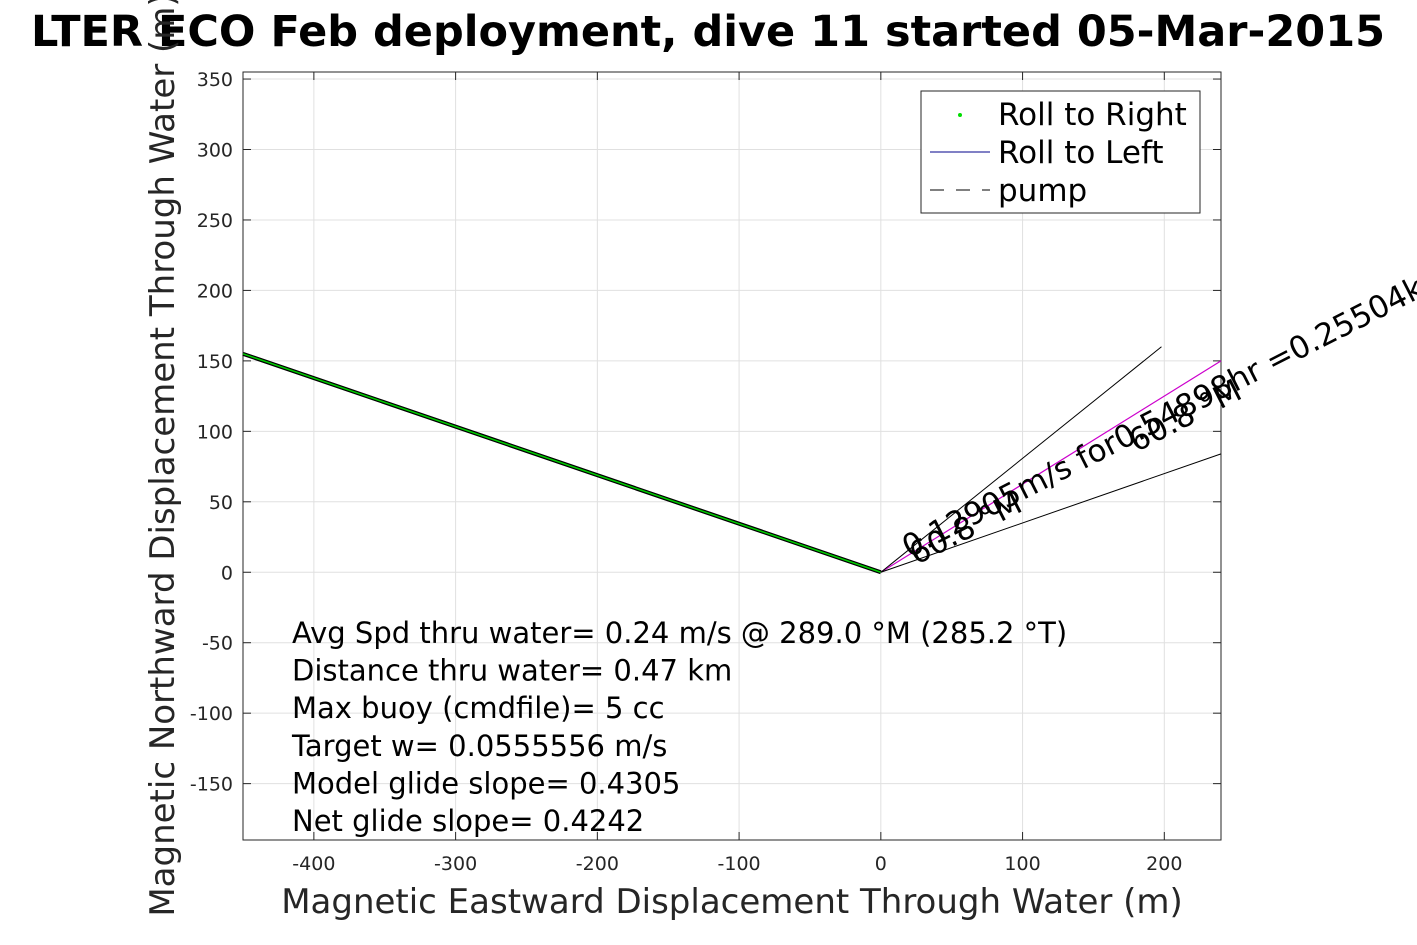  I want to click on series-current, so click(1051, 466).